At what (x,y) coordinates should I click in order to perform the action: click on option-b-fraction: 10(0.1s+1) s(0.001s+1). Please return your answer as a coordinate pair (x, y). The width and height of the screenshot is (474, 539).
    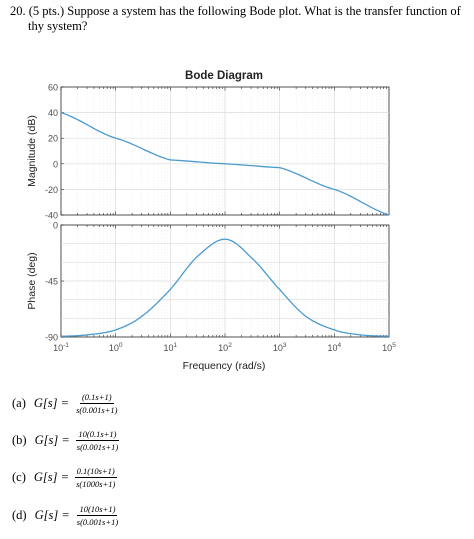
    Looking at the image, I should click on (97, 440).